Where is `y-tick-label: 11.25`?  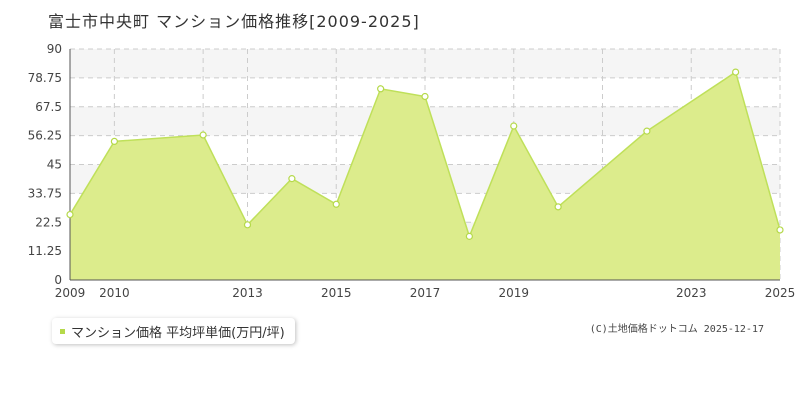
y-tick-label: 11.25 is located at coordinates (45, 251).